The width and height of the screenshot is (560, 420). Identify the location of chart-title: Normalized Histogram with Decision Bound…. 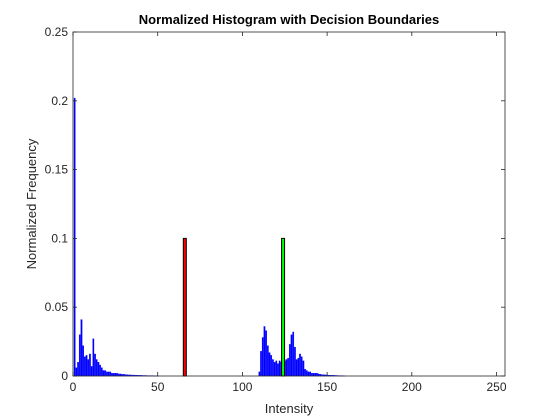
(289, 19).